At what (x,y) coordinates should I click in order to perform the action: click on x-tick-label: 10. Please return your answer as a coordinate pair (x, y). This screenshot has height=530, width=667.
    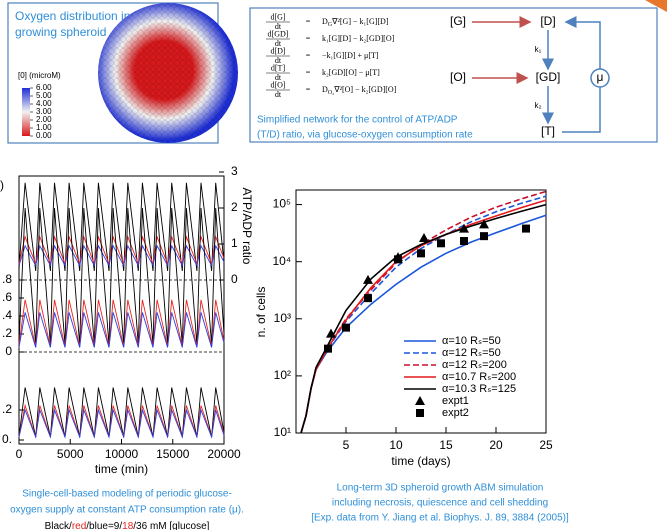
    Looking at the image, I should click on (396, 445).